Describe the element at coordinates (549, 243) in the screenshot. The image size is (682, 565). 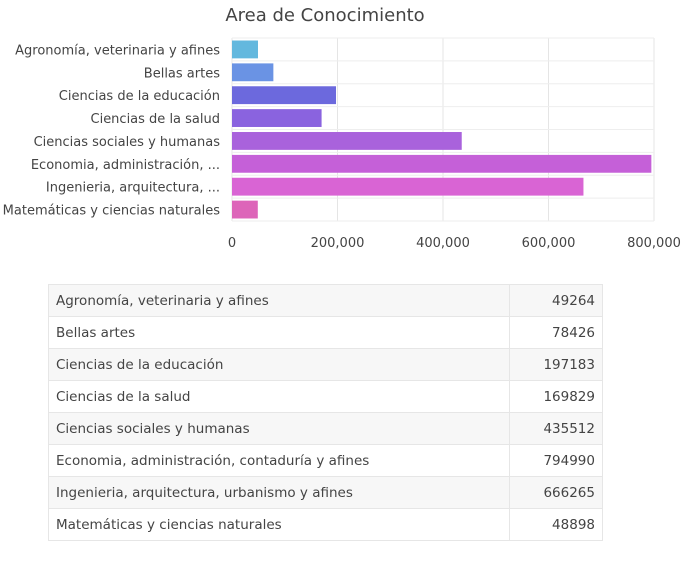
I see `x-tick-label: 600,000` at that location.